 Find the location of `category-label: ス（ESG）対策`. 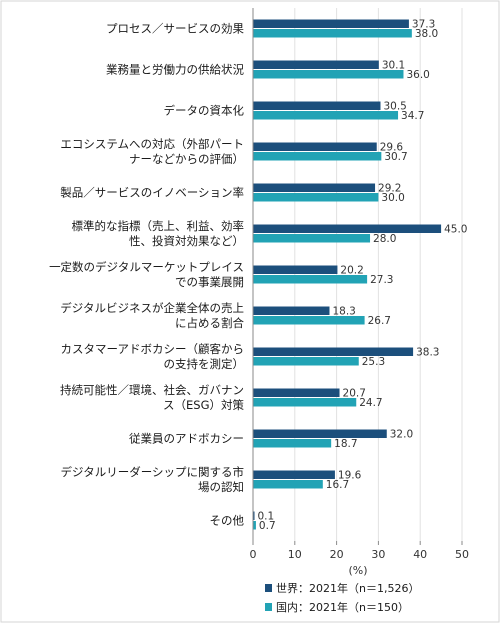

category-label: ス（ESG）対策 is located at coordinates (203, 405).